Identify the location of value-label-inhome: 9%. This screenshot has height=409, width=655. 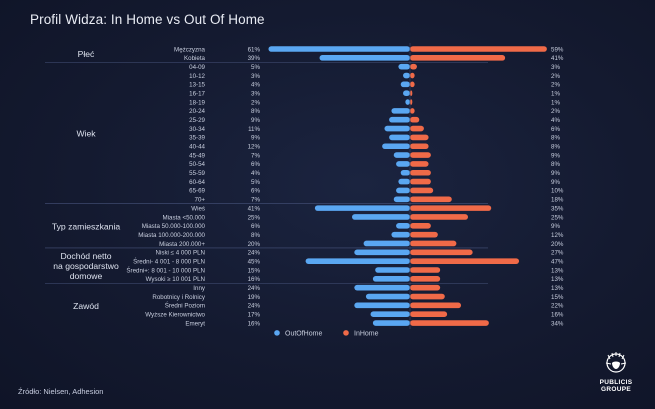
(555, 173).